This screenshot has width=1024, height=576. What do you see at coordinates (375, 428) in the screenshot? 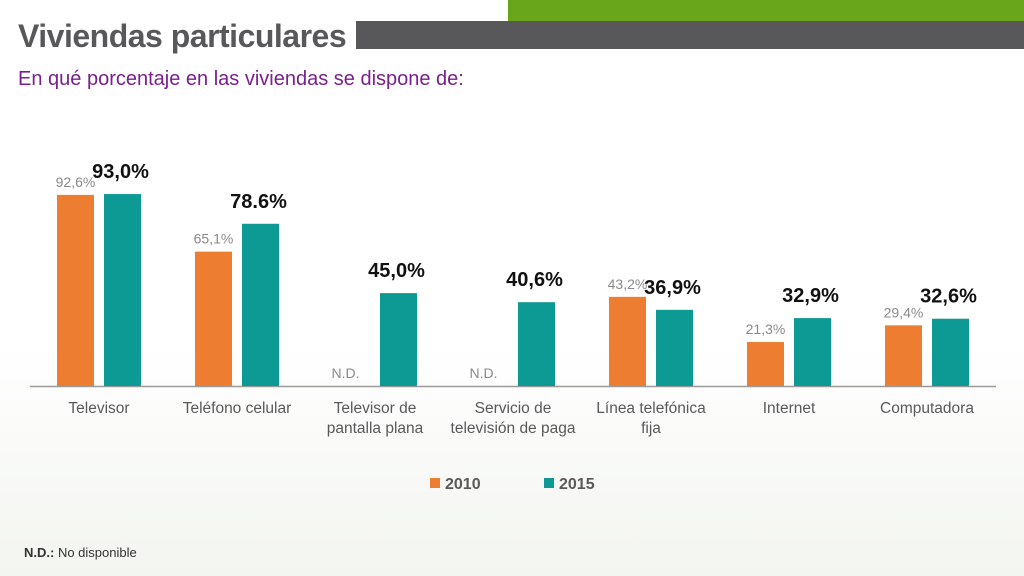
I see `category-label-3-line-2: pantalla plana` at bounding box center [375, 428].